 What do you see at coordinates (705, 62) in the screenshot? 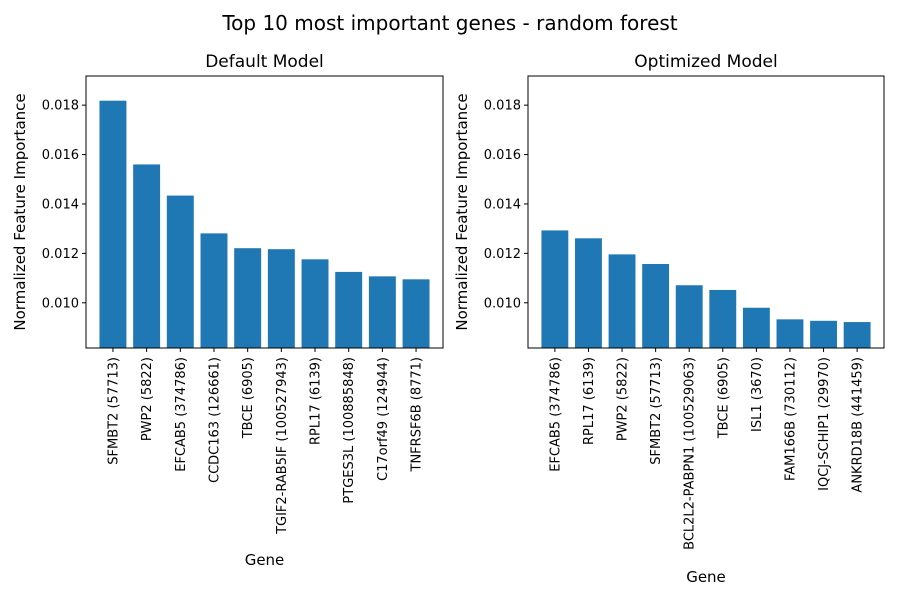
I see `subplot-title: Optimized Model` at bounding box center [705, 62].